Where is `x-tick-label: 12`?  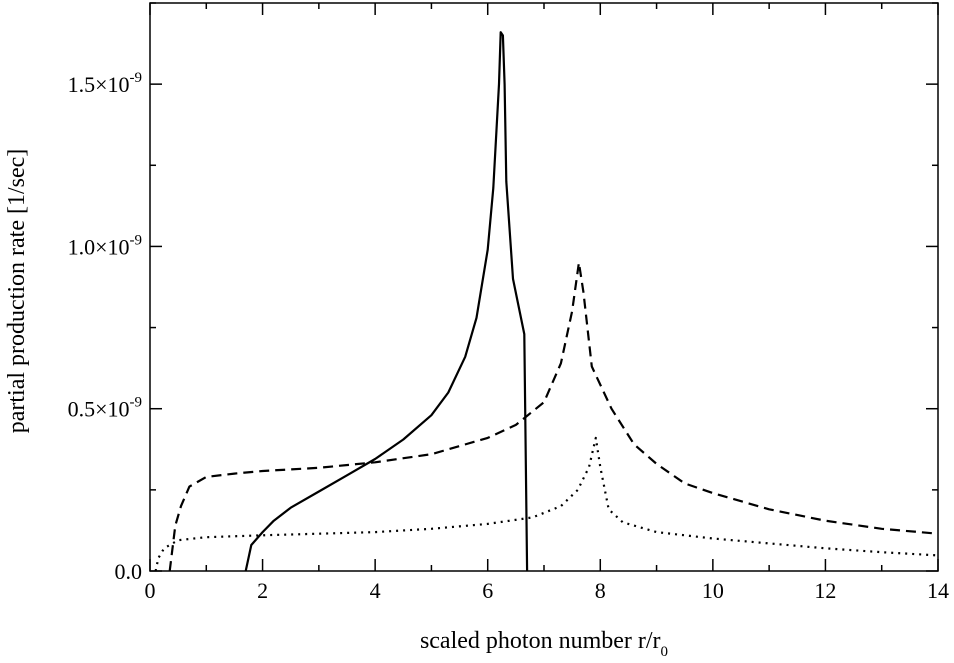 x-tick-label: 12 is located at coordinates (825, 590).